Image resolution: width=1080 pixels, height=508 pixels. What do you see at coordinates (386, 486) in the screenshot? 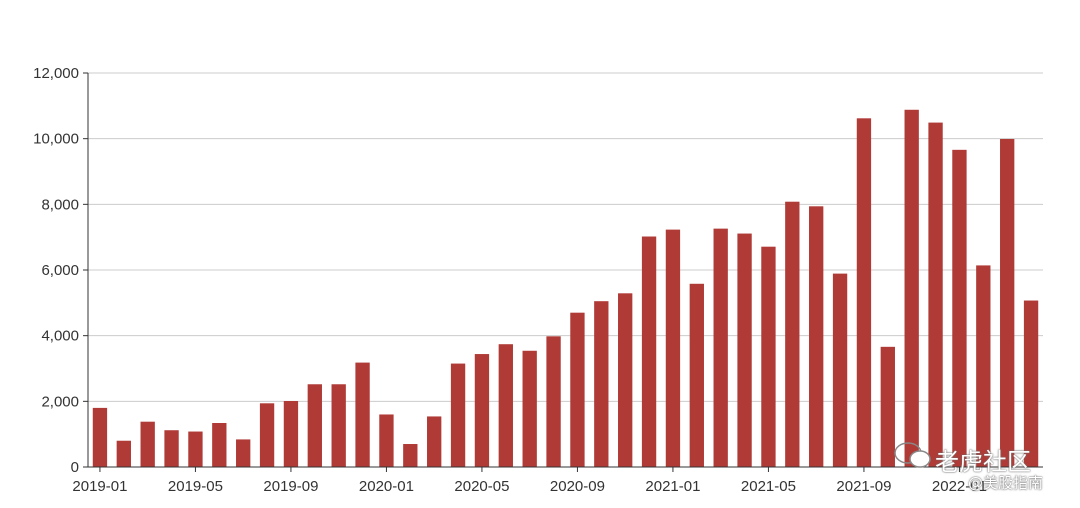
I see `x-tick-label: 2020-01` at bounding box center [386, 486].